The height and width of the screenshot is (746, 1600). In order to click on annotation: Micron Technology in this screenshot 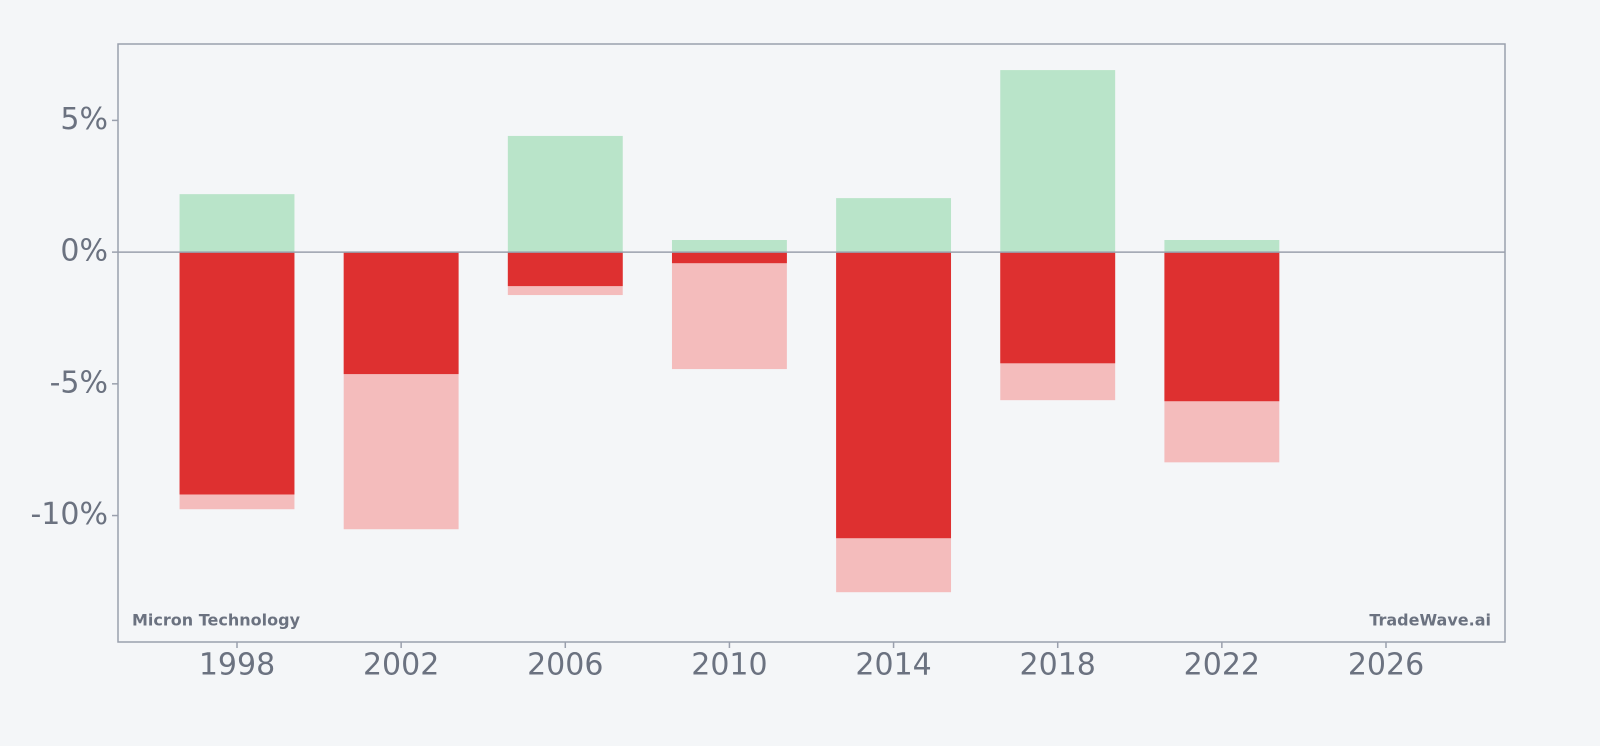, I will do `click(216, 620)`.